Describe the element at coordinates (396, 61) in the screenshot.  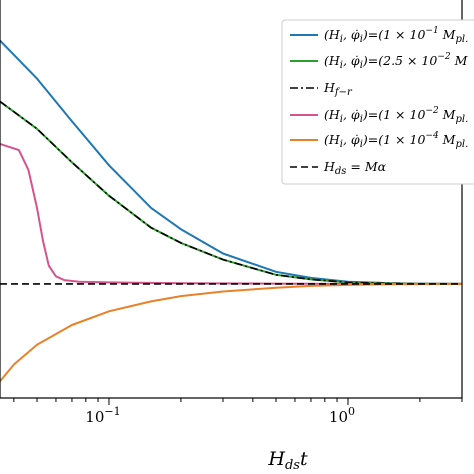
I see `legend-entry: (Hi, φ̇i)=(2.5 × 10−2 M` at that location.